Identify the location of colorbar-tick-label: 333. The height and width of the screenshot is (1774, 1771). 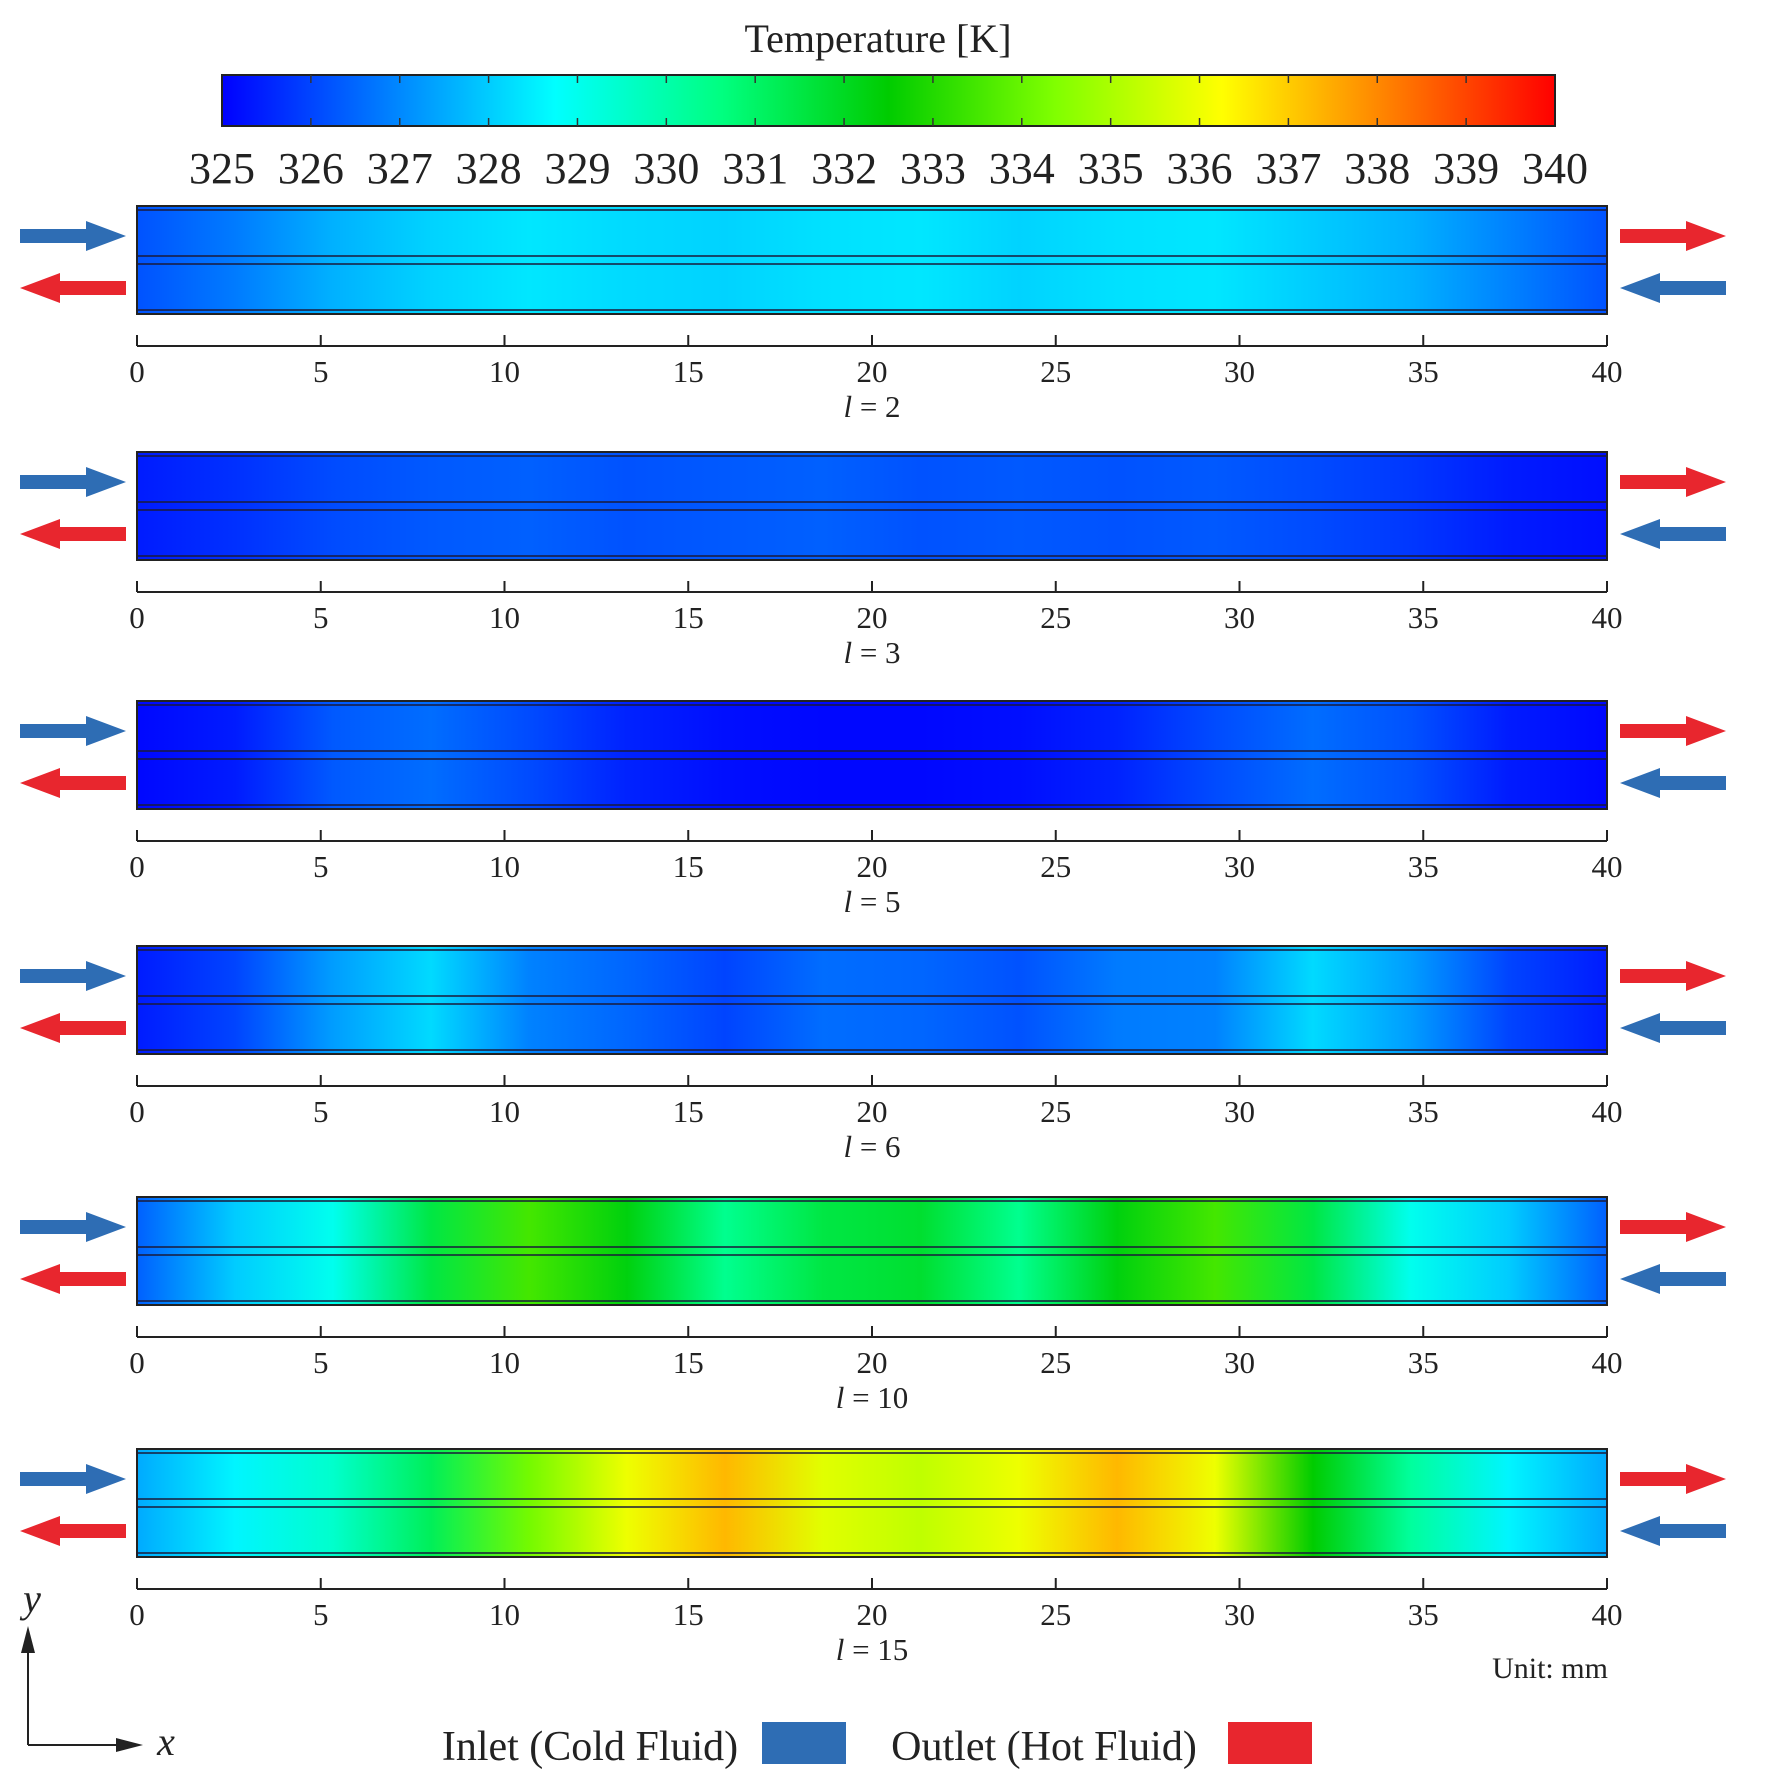
(933, 168).